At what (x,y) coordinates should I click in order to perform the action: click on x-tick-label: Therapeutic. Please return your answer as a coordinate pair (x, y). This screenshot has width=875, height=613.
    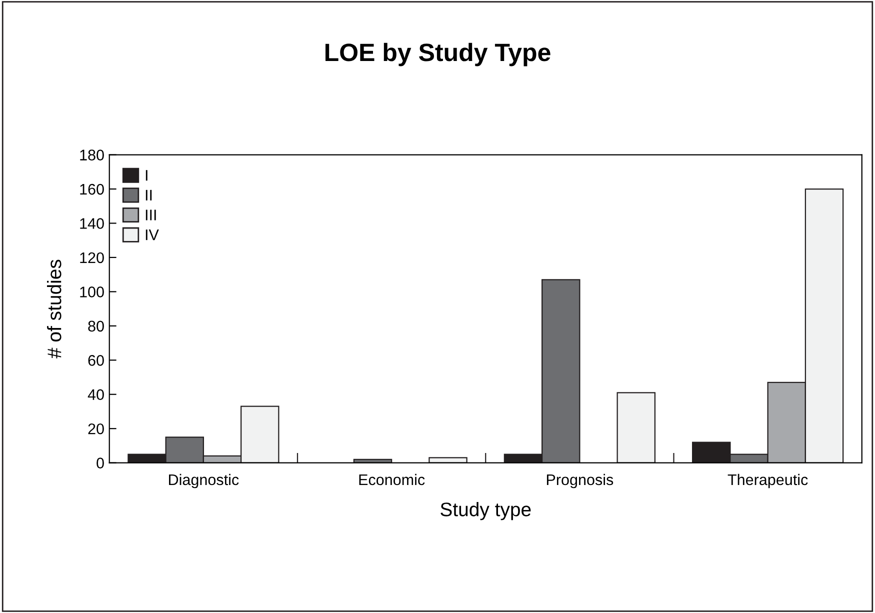
    Looking at the image, I should click on (768, 481).